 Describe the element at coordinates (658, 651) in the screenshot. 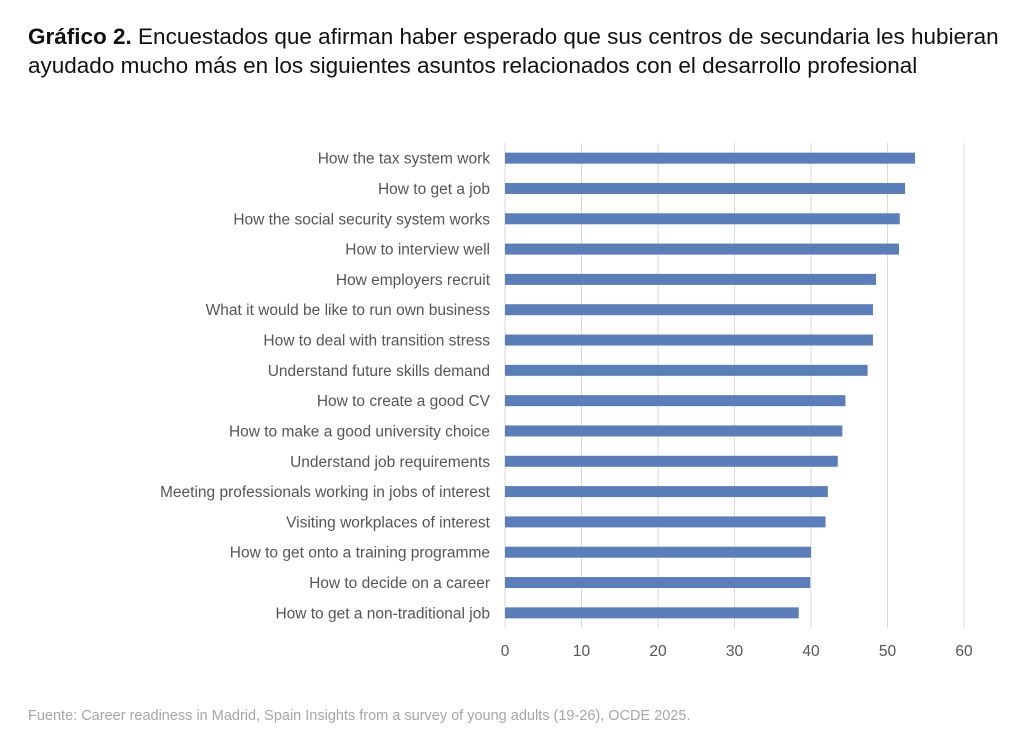

I see `x-tick-label-20: 20` at that location.